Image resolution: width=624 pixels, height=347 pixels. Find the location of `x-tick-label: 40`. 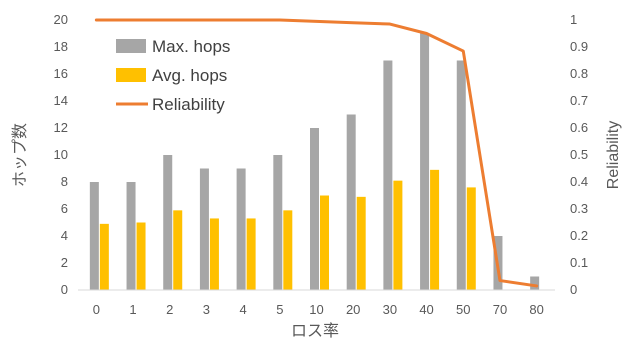

x-tick-label: 40 is located at coordinates (426, 309).